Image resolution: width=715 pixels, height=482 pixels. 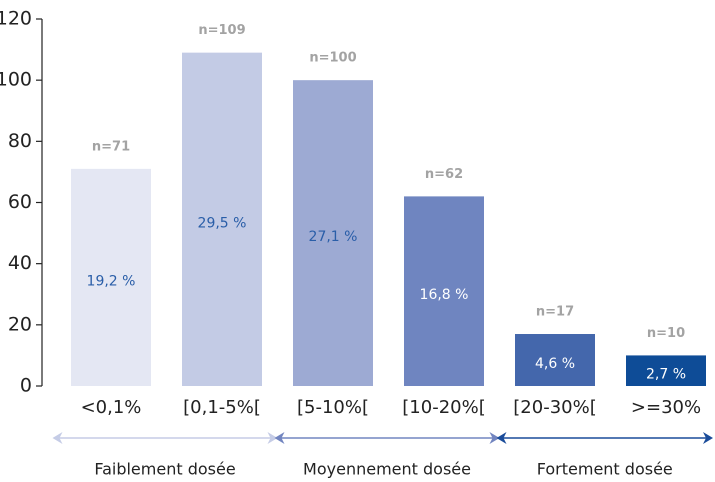 What do you see at coordinates (554, 407) in the screenshot?
I see `x-tick-label: [20-30%[` at bounding box center [554, 407].